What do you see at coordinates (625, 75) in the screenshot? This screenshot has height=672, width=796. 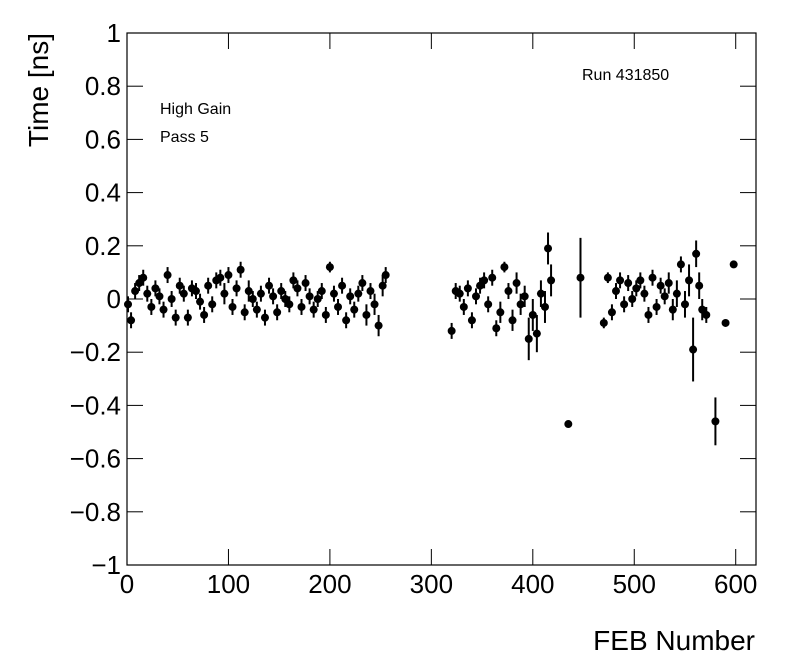 I see `run-label: Run 431850` at bounding box center [625, 75].